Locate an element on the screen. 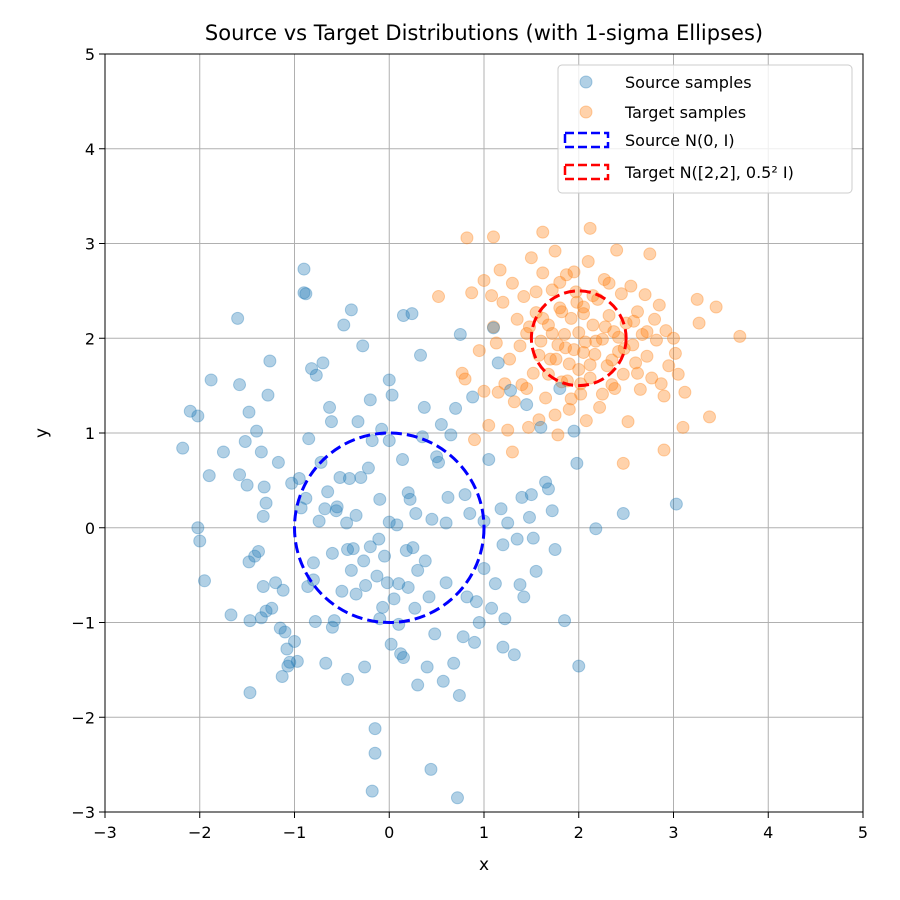 This screenshot has height=900, width=900. legend-marker-target-ellipse is located at coordinates (586, 172).